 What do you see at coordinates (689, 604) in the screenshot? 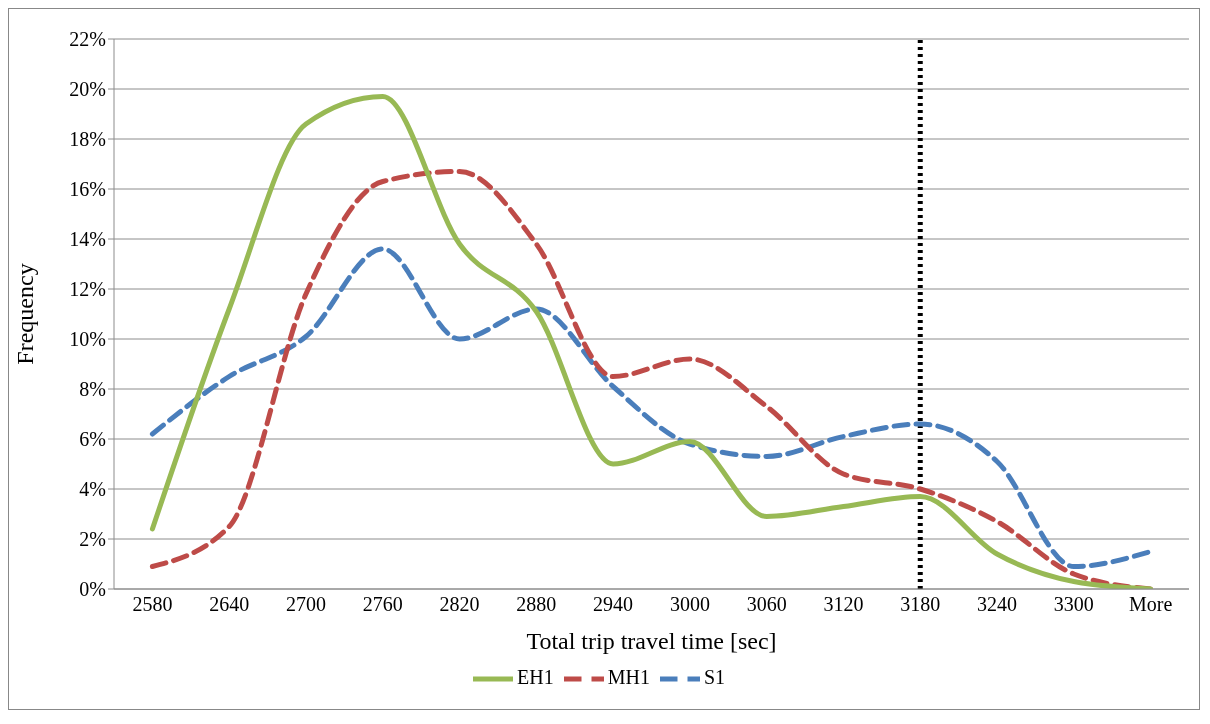
I see `x-tick-label: 3000` at bounding box center [689, 604].